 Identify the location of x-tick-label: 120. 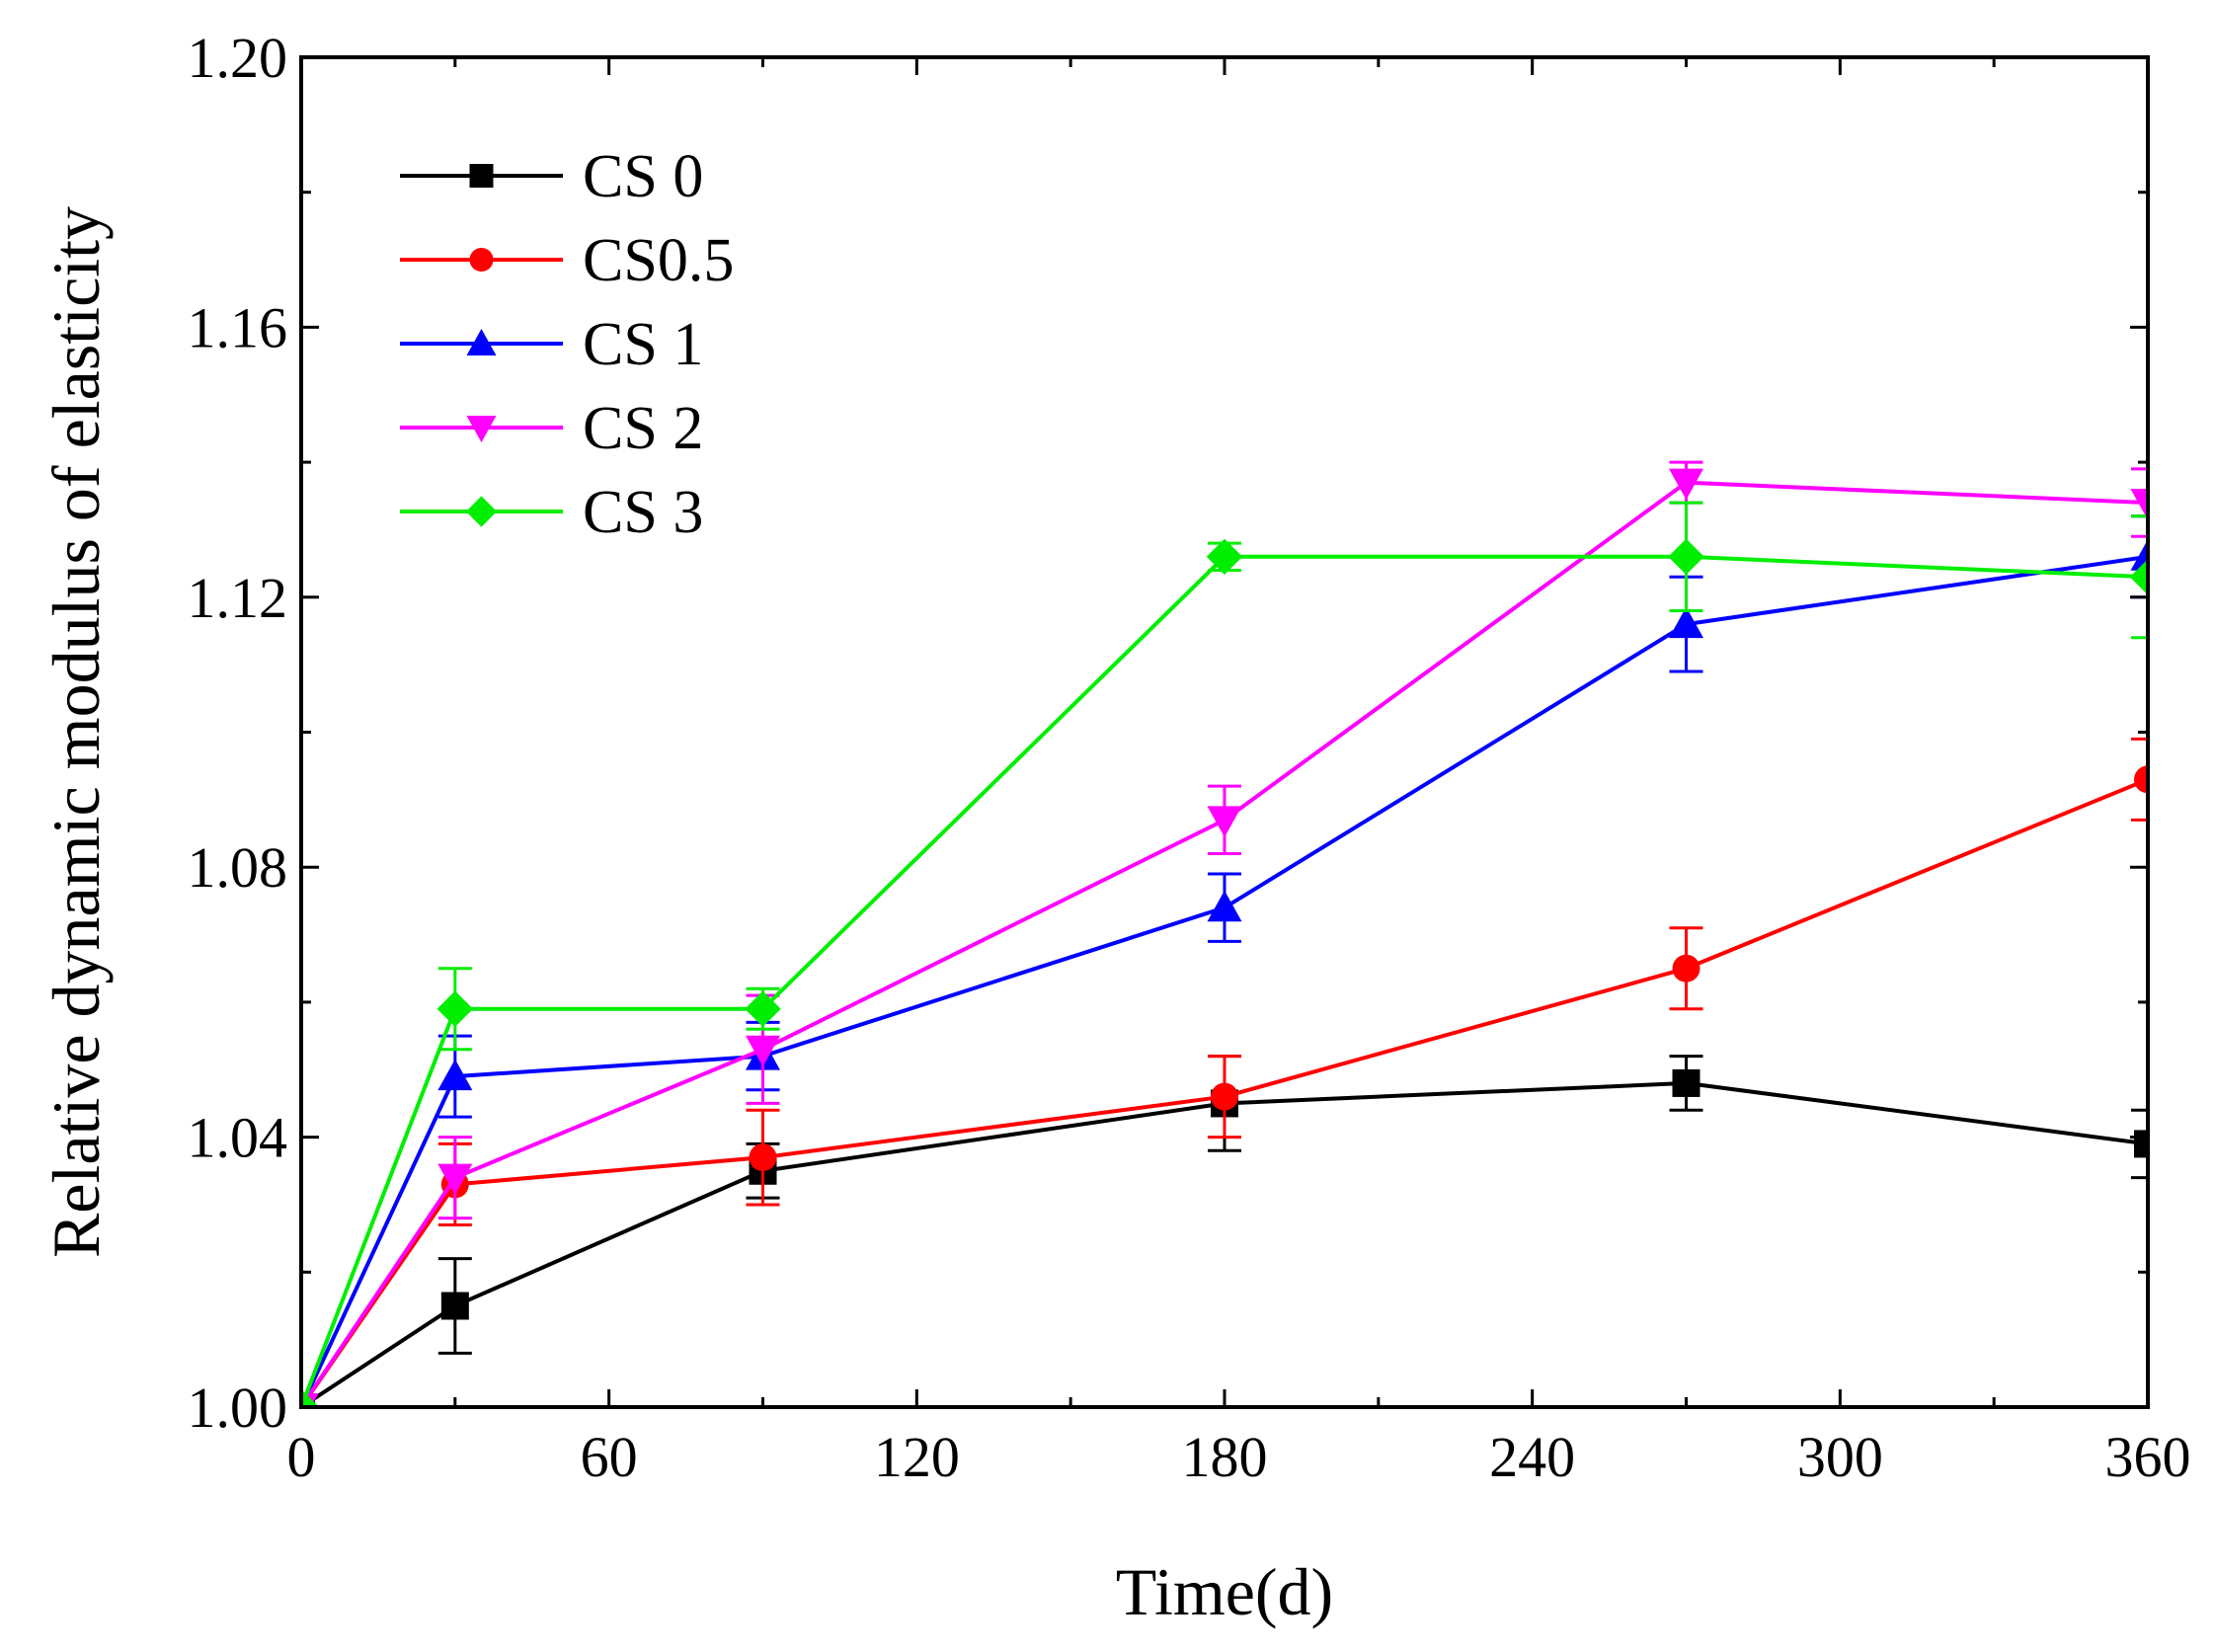
(917, 1457).